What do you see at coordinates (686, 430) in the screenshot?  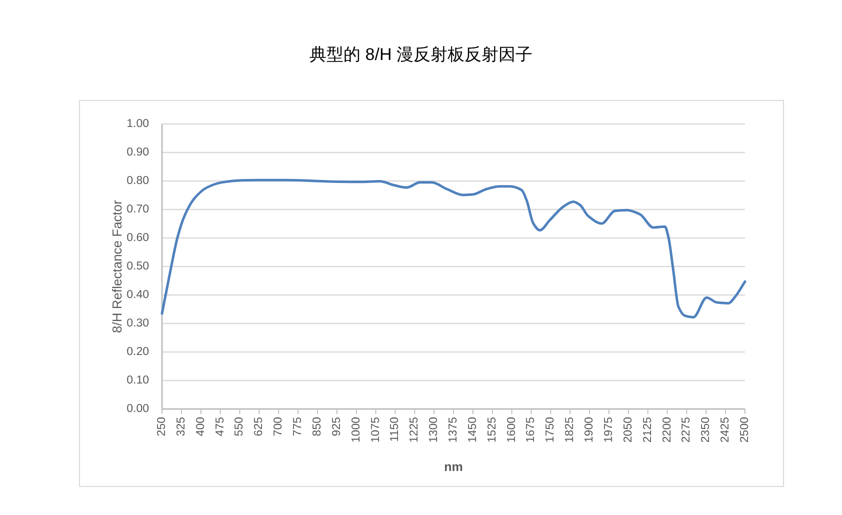 I see `x-tick-label: 2275` at bounding box center [686, 430].